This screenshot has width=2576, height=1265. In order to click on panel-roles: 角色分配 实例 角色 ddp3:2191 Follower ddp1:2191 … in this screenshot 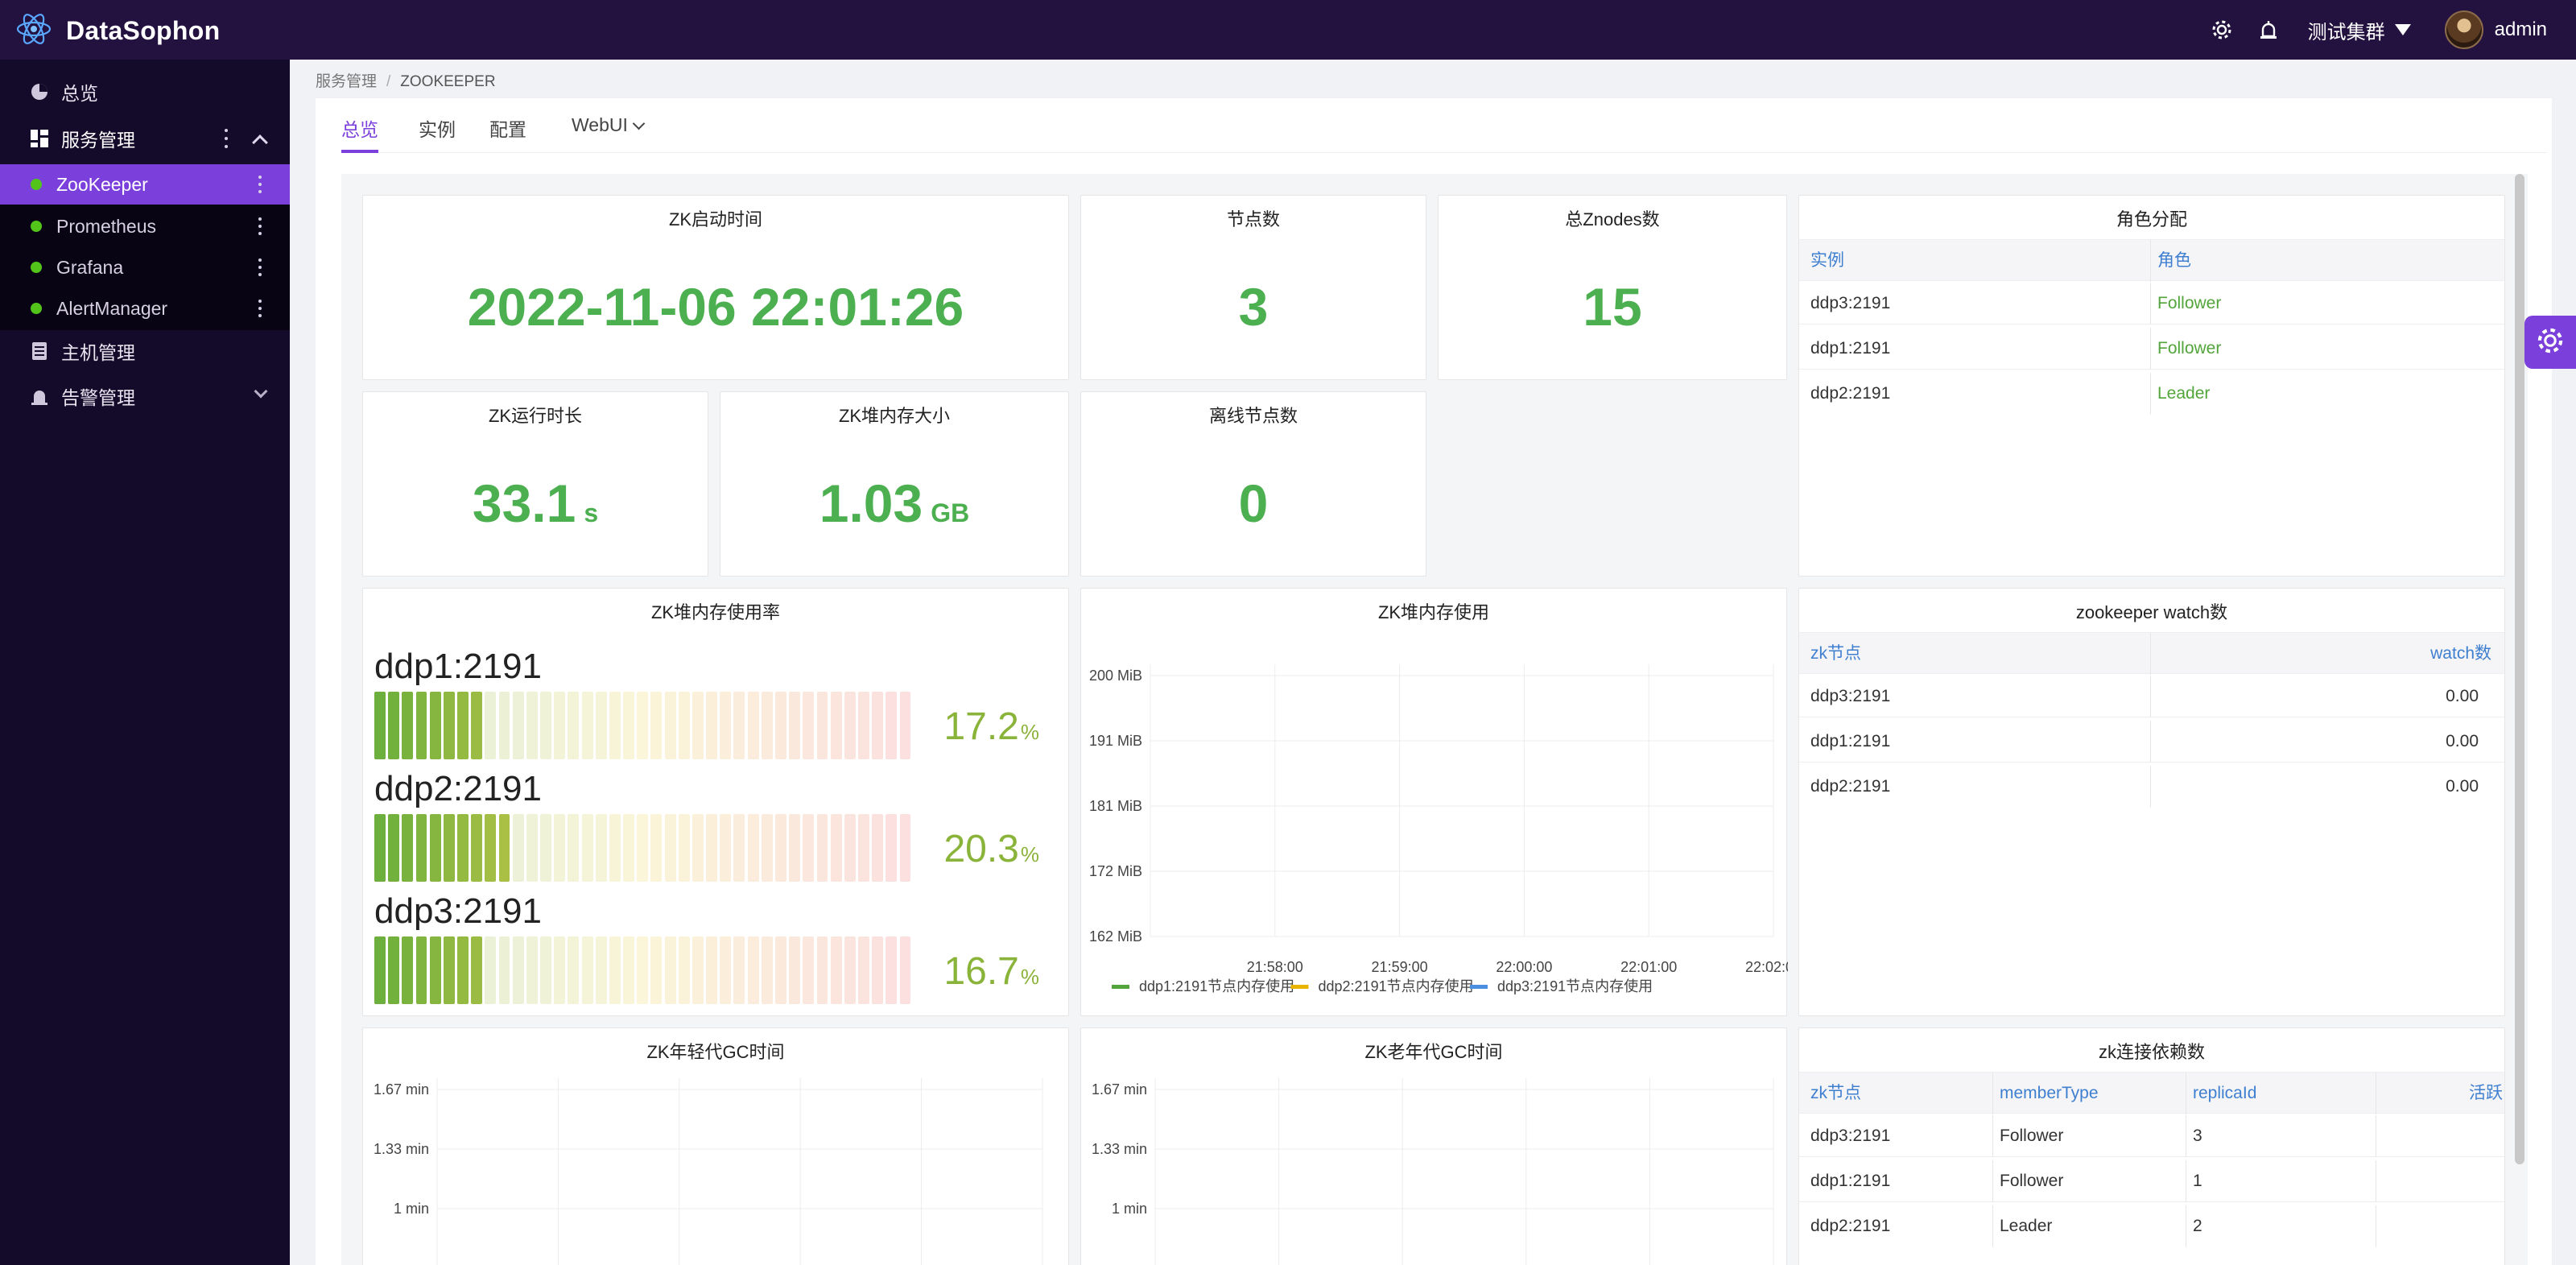, I will do `click(2151, 386)`.